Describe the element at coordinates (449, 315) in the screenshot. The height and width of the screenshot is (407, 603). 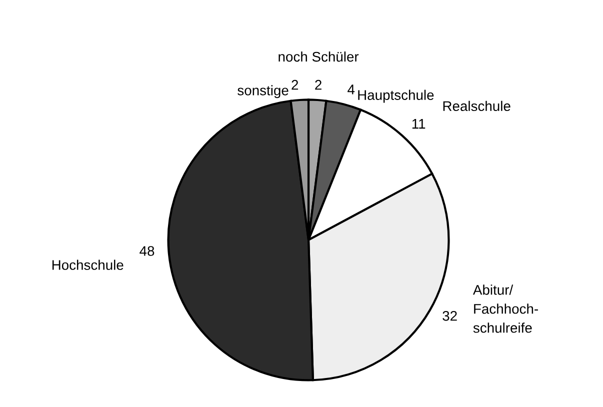
I see `data-label: 32` at that location.